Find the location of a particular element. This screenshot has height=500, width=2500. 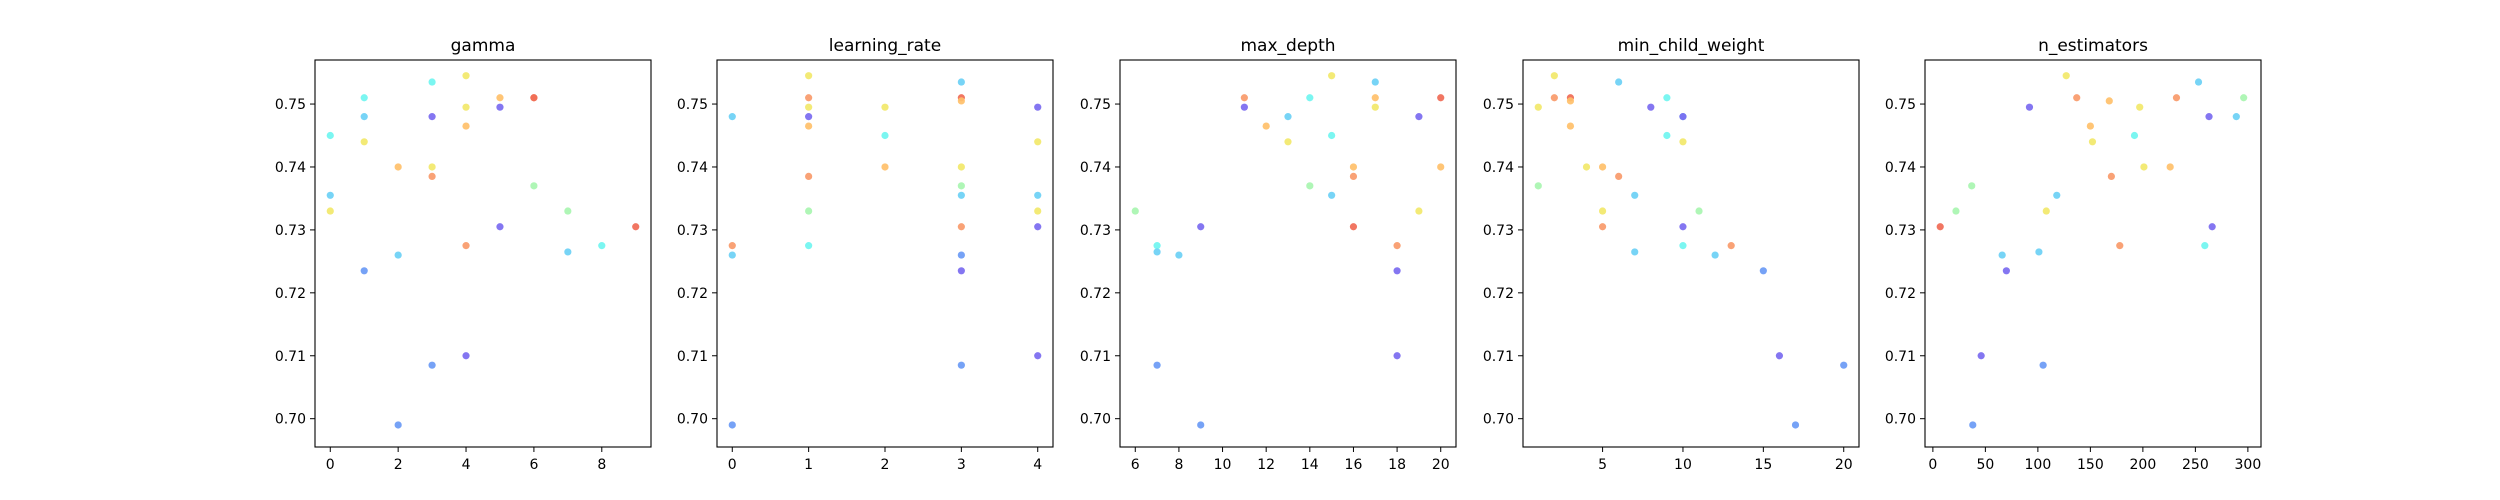

x-tick-label: 16 is located at coordinates (1354, 465).